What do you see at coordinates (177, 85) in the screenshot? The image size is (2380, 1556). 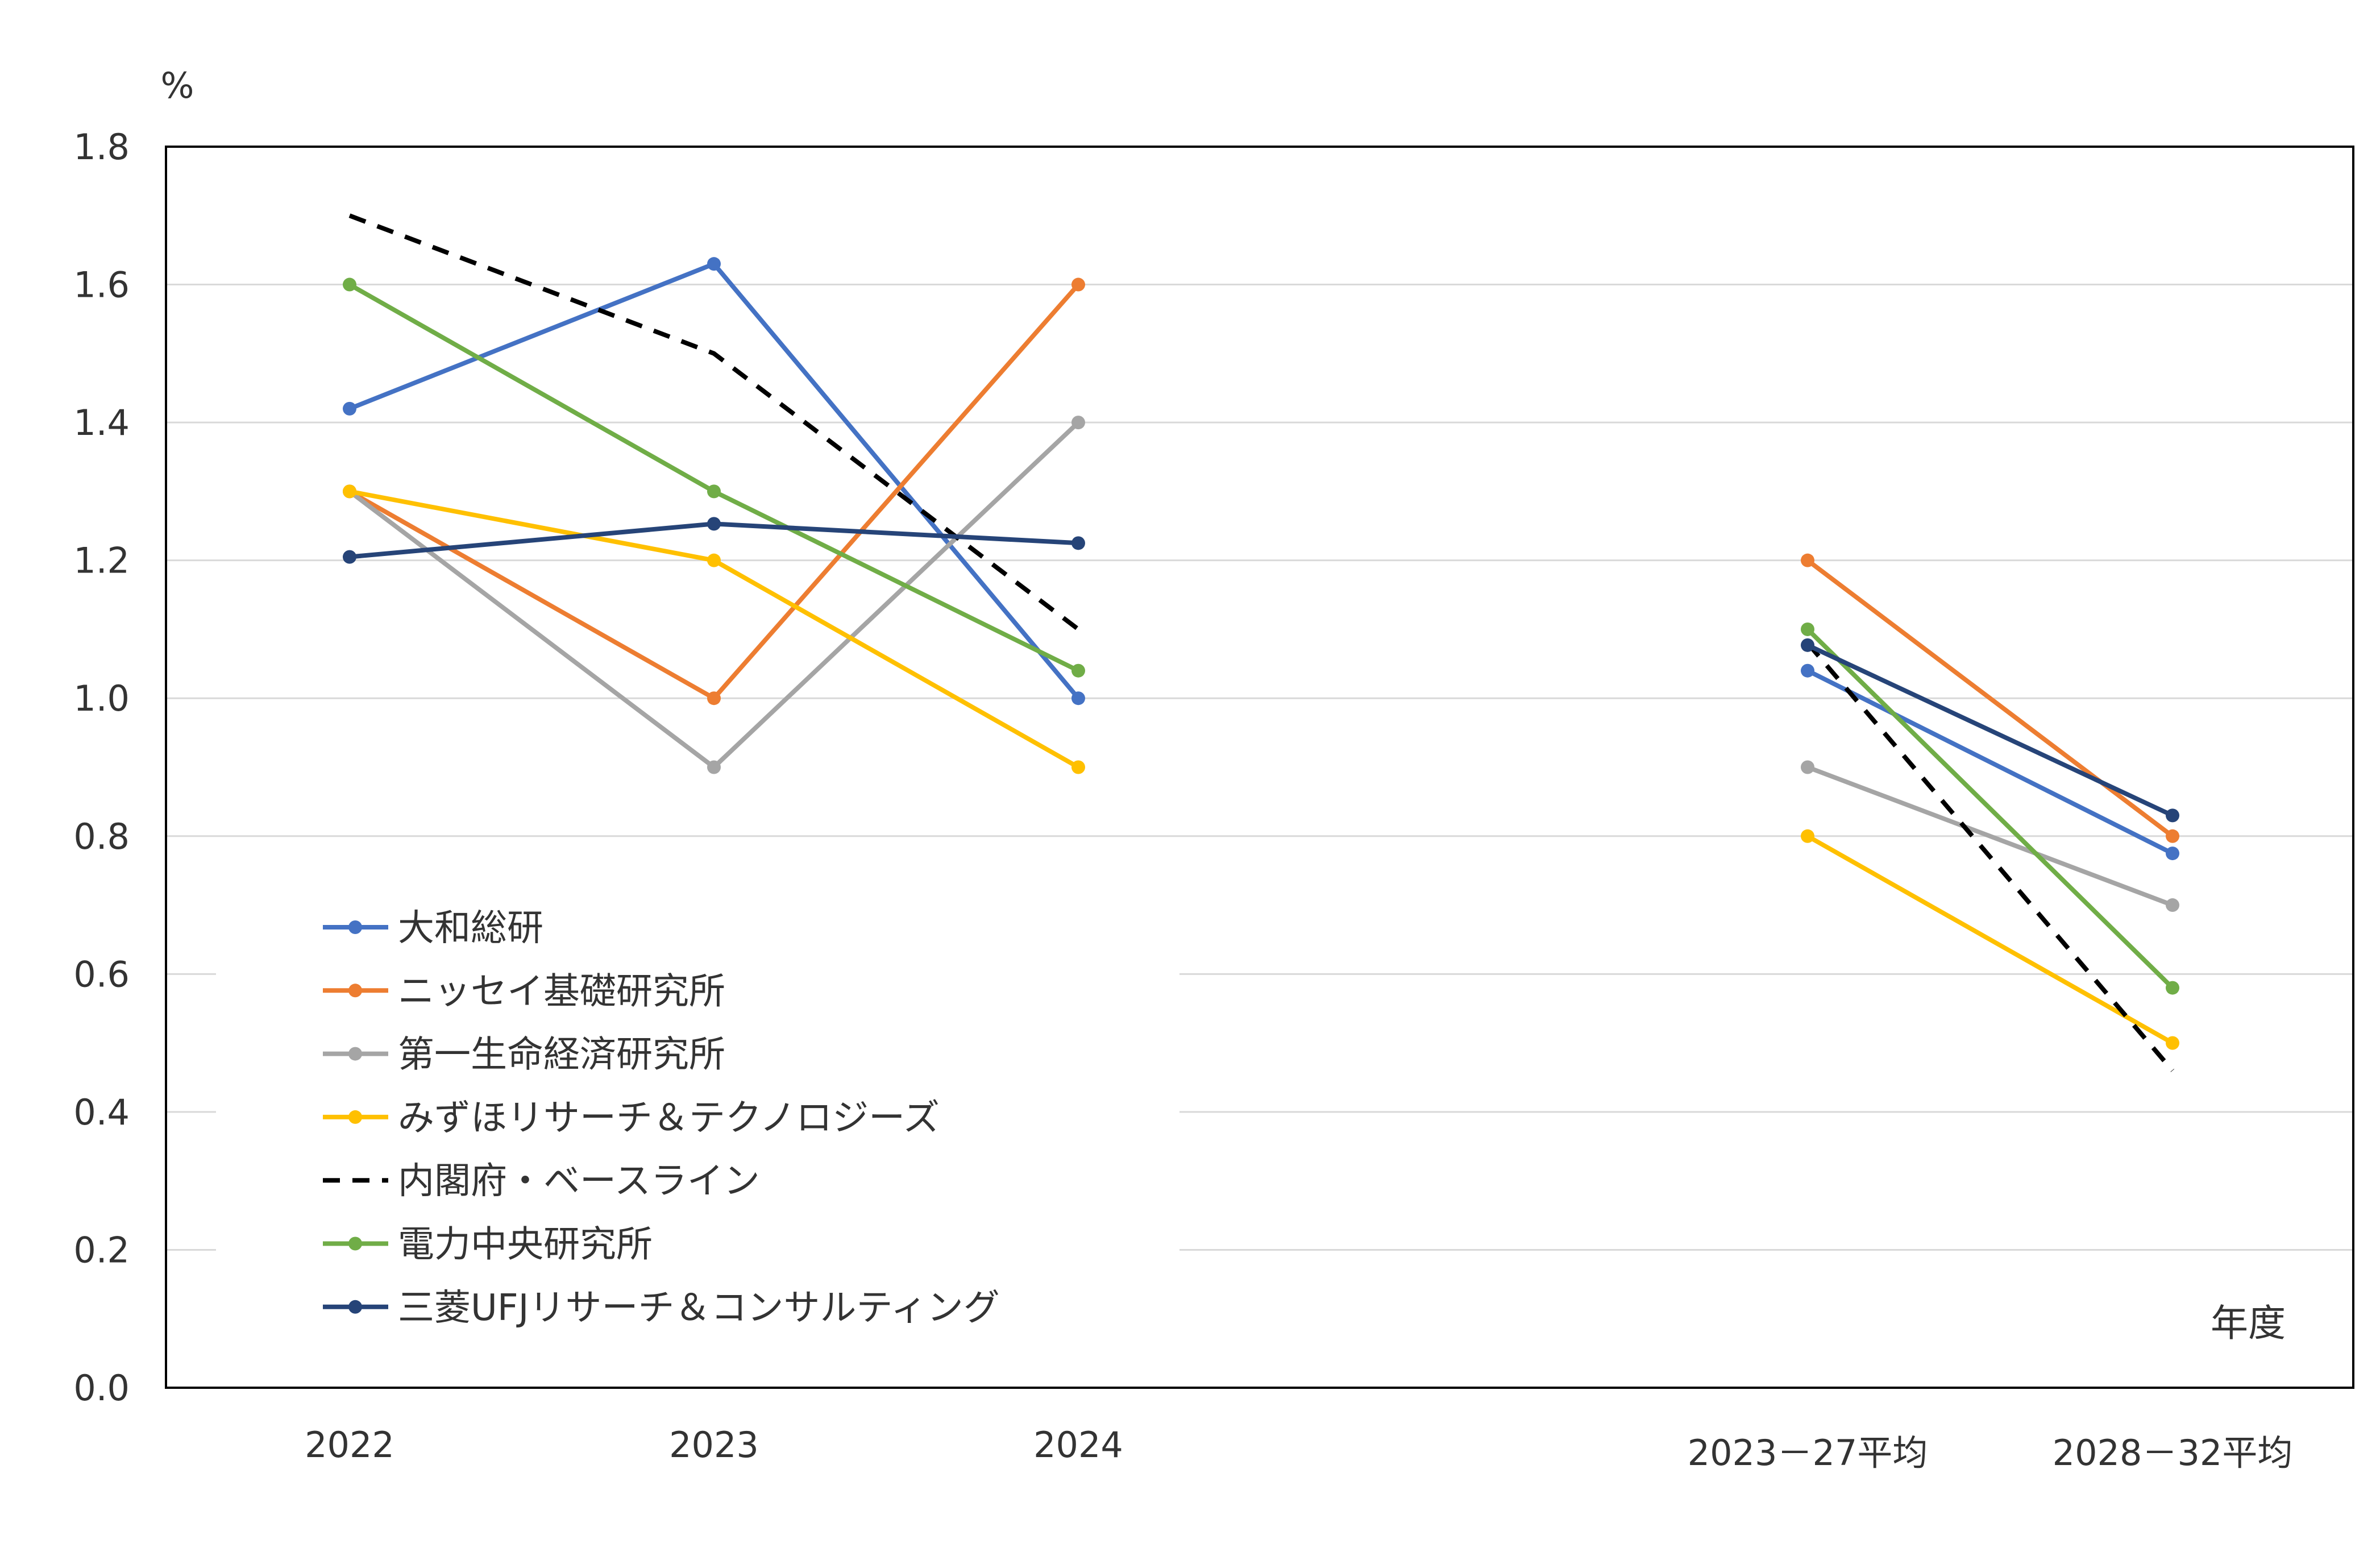 I see `y-axis-unit-label: %` at bounding box center [177, 85].